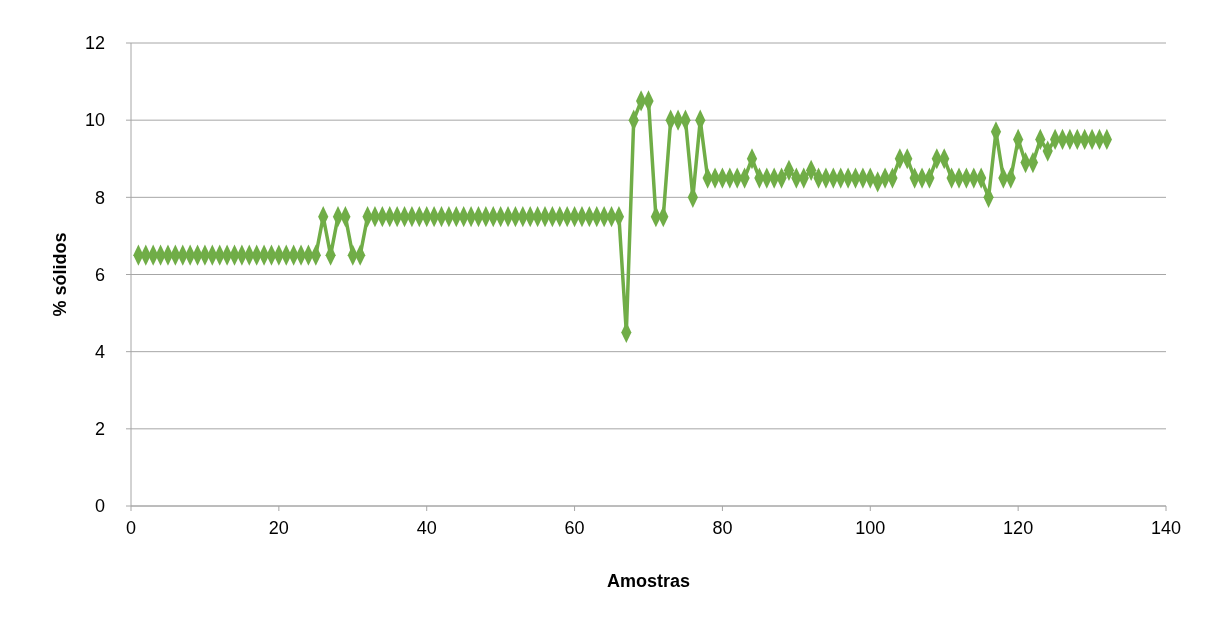  Describe the element at coordinates (426, 528) in the screenshot. I see `x-tick-label: 40` at that location.